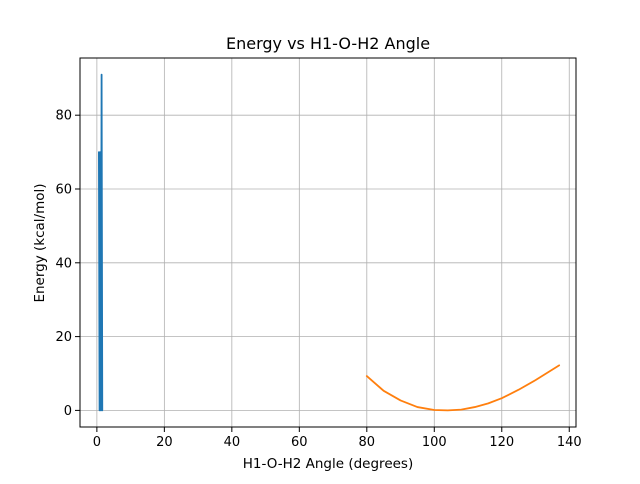 This screenshot has height=484, width=640. Describe the element at coordinates (501, 442) in the screenshot. I see `x-tick-label: 120` at that location.